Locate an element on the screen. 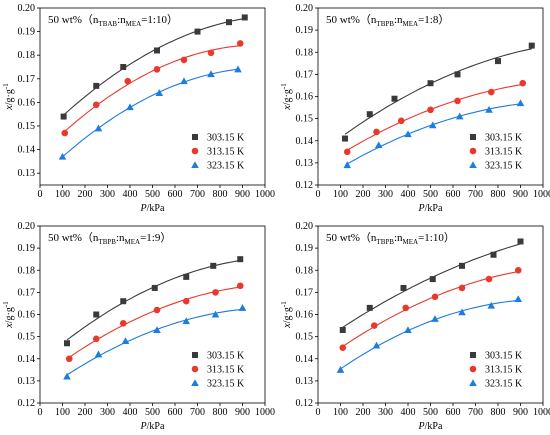 The height and width of the screenshot is (435, 550). title-part: =1:9） is located at coordinates (155, 237).